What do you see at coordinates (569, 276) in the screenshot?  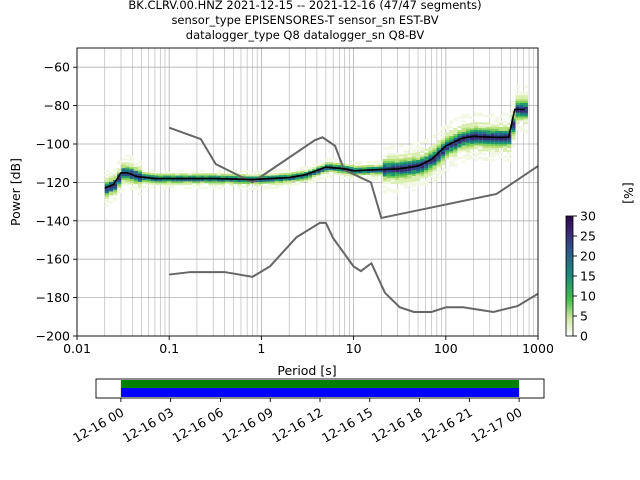 I see `colorbar-gradient` at bounding box center [569, 276].